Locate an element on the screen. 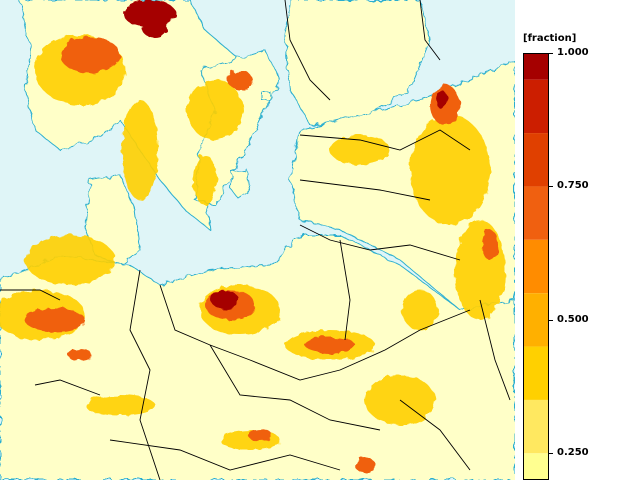 The width and height of the screenshot is (640, 480). colorbar-tick-label: 0.250 is located at coordinates (573, 453).